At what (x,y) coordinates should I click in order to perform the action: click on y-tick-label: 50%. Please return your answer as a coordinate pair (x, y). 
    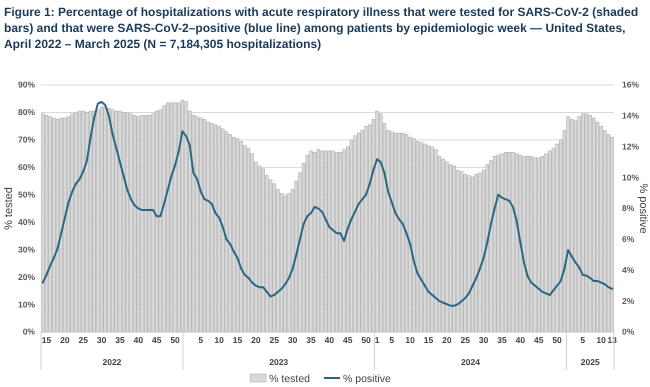
    Looking at the image, I should click on (27, 195).